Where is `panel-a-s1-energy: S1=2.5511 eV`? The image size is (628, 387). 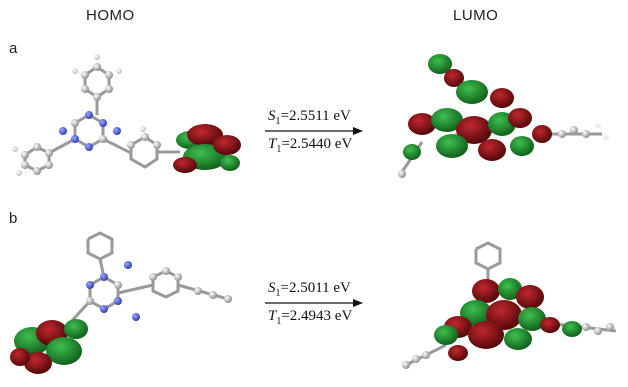
panel-a-s1-energy: S1=2.5511 eV is located at coordinates (309, 117).